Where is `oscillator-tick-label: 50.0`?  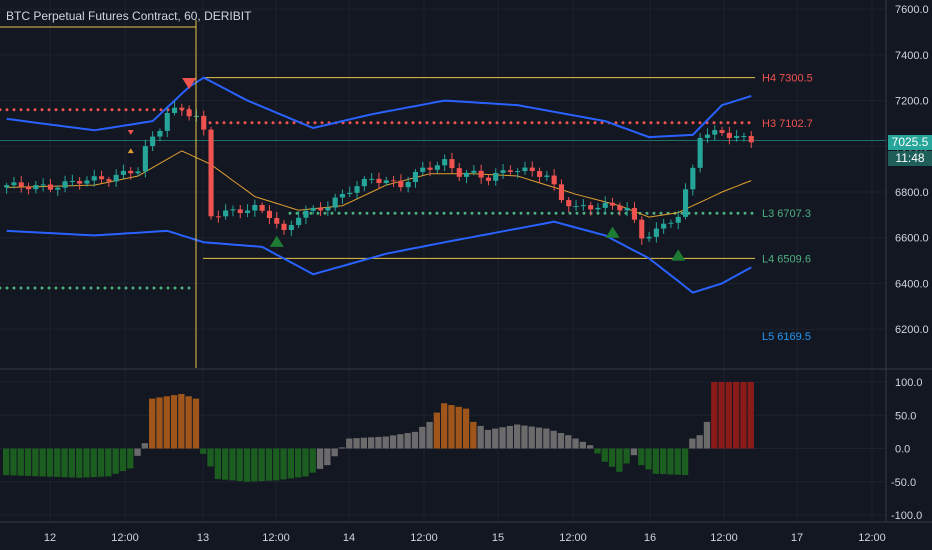 oscillator-tick-label: 50.0 is located at coordinates (905, 416).